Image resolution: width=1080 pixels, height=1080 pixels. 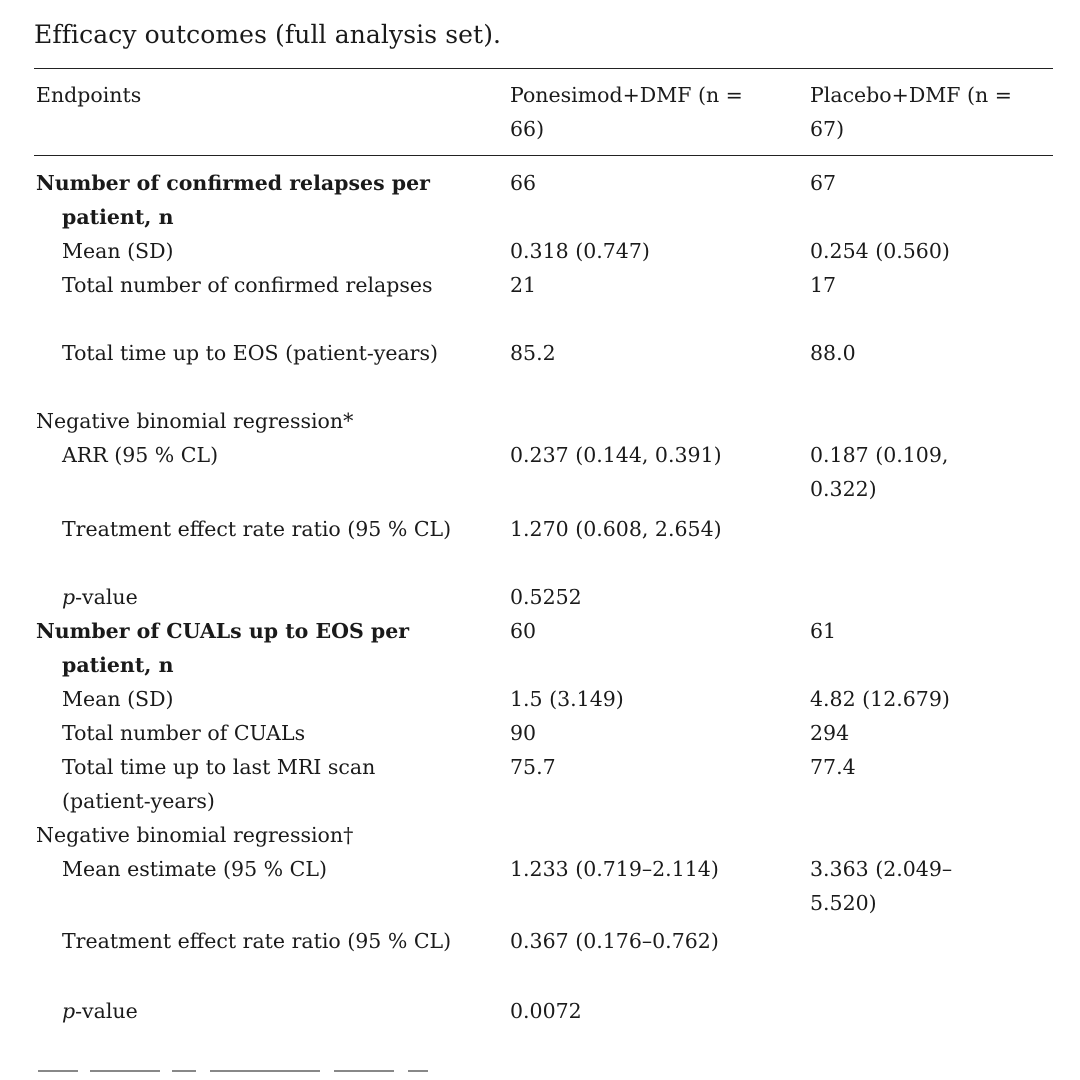 I want to click on row-value-mean-sd-placebo: 0.254 (0.560), so click(x=880, y=251).